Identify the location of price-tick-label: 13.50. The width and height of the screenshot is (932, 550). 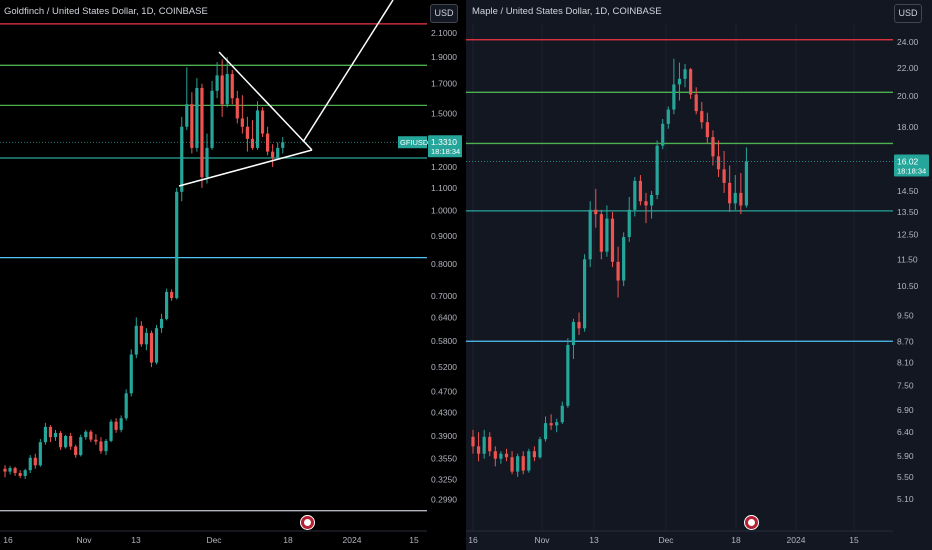
(908, 212).